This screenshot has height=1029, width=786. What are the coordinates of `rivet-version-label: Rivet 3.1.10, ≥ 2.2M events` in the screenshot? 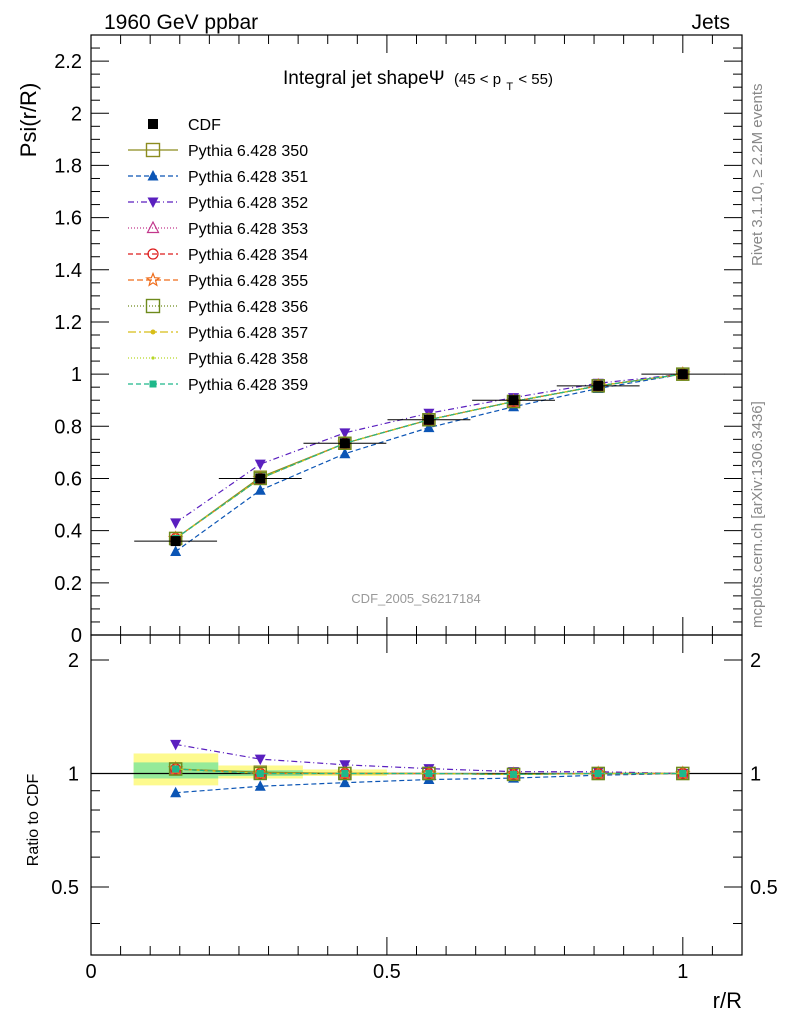 It's located at (757, 175).